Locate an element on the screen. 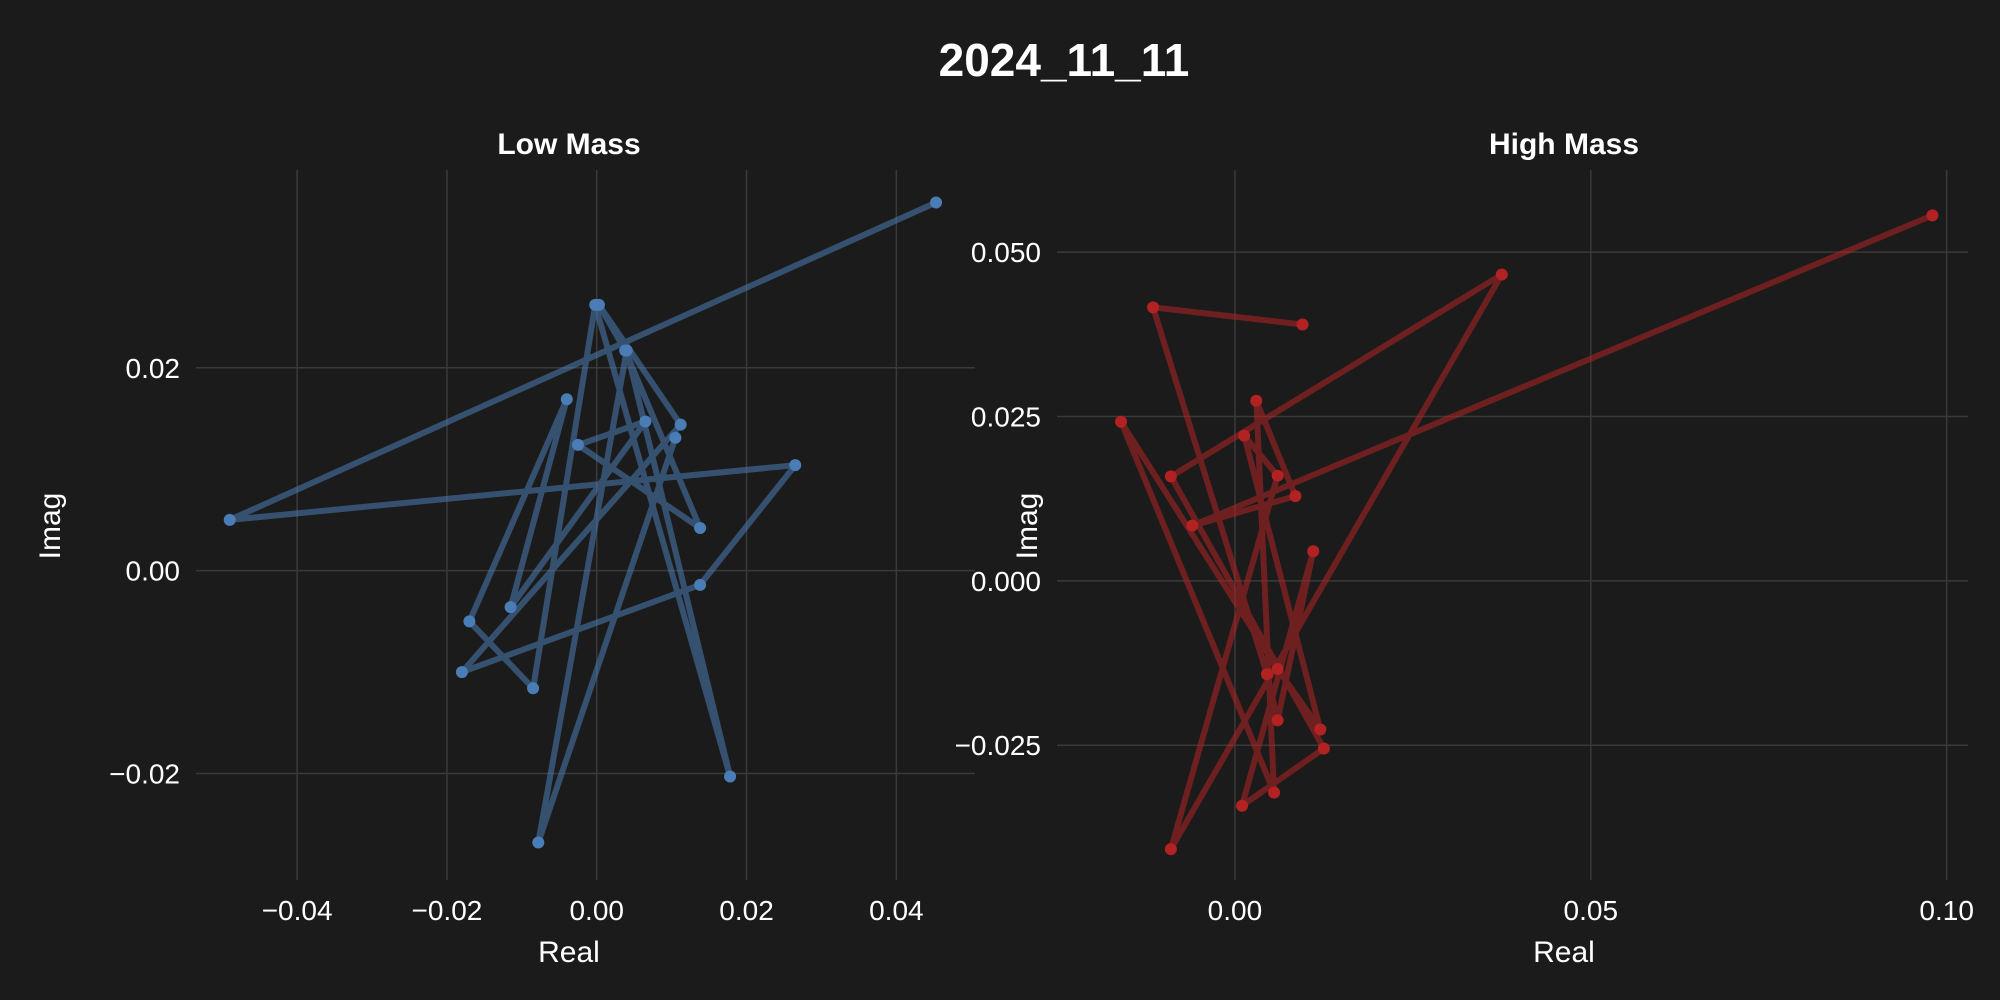 The image size is (2000, 1000). y-tick-label: 0.000 is located at coordinates (1006, 581).